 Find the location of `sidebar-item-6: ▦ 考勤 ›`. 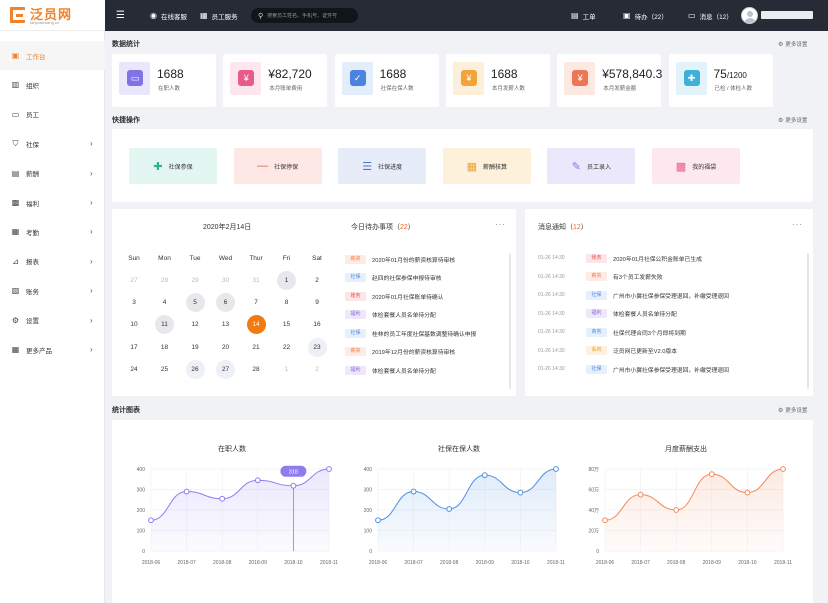

sidebar-item-6: ▦ 考勤 › is located at coordinates (52, 231).